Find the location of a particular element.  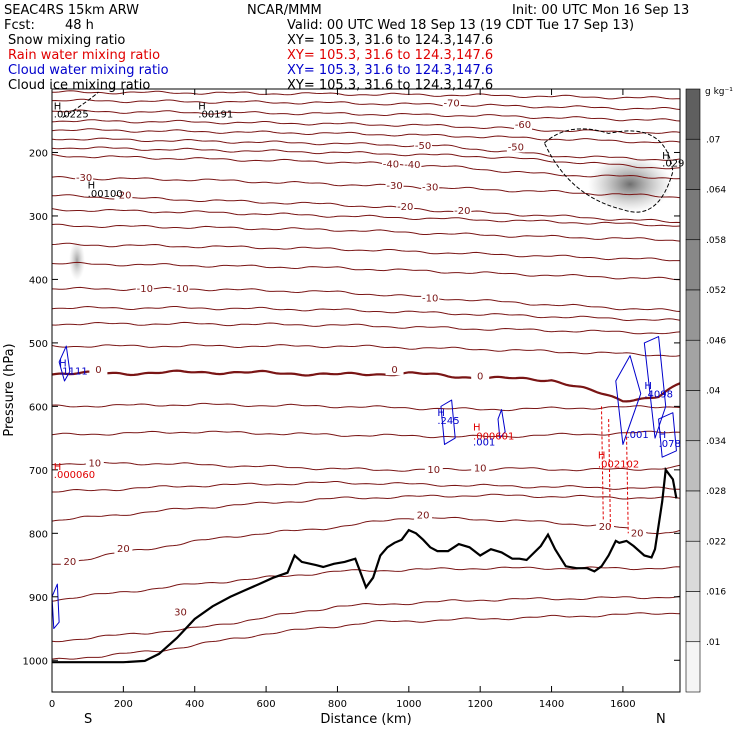

isotherm-label--60: -60 is located at coordinates (523, 125).